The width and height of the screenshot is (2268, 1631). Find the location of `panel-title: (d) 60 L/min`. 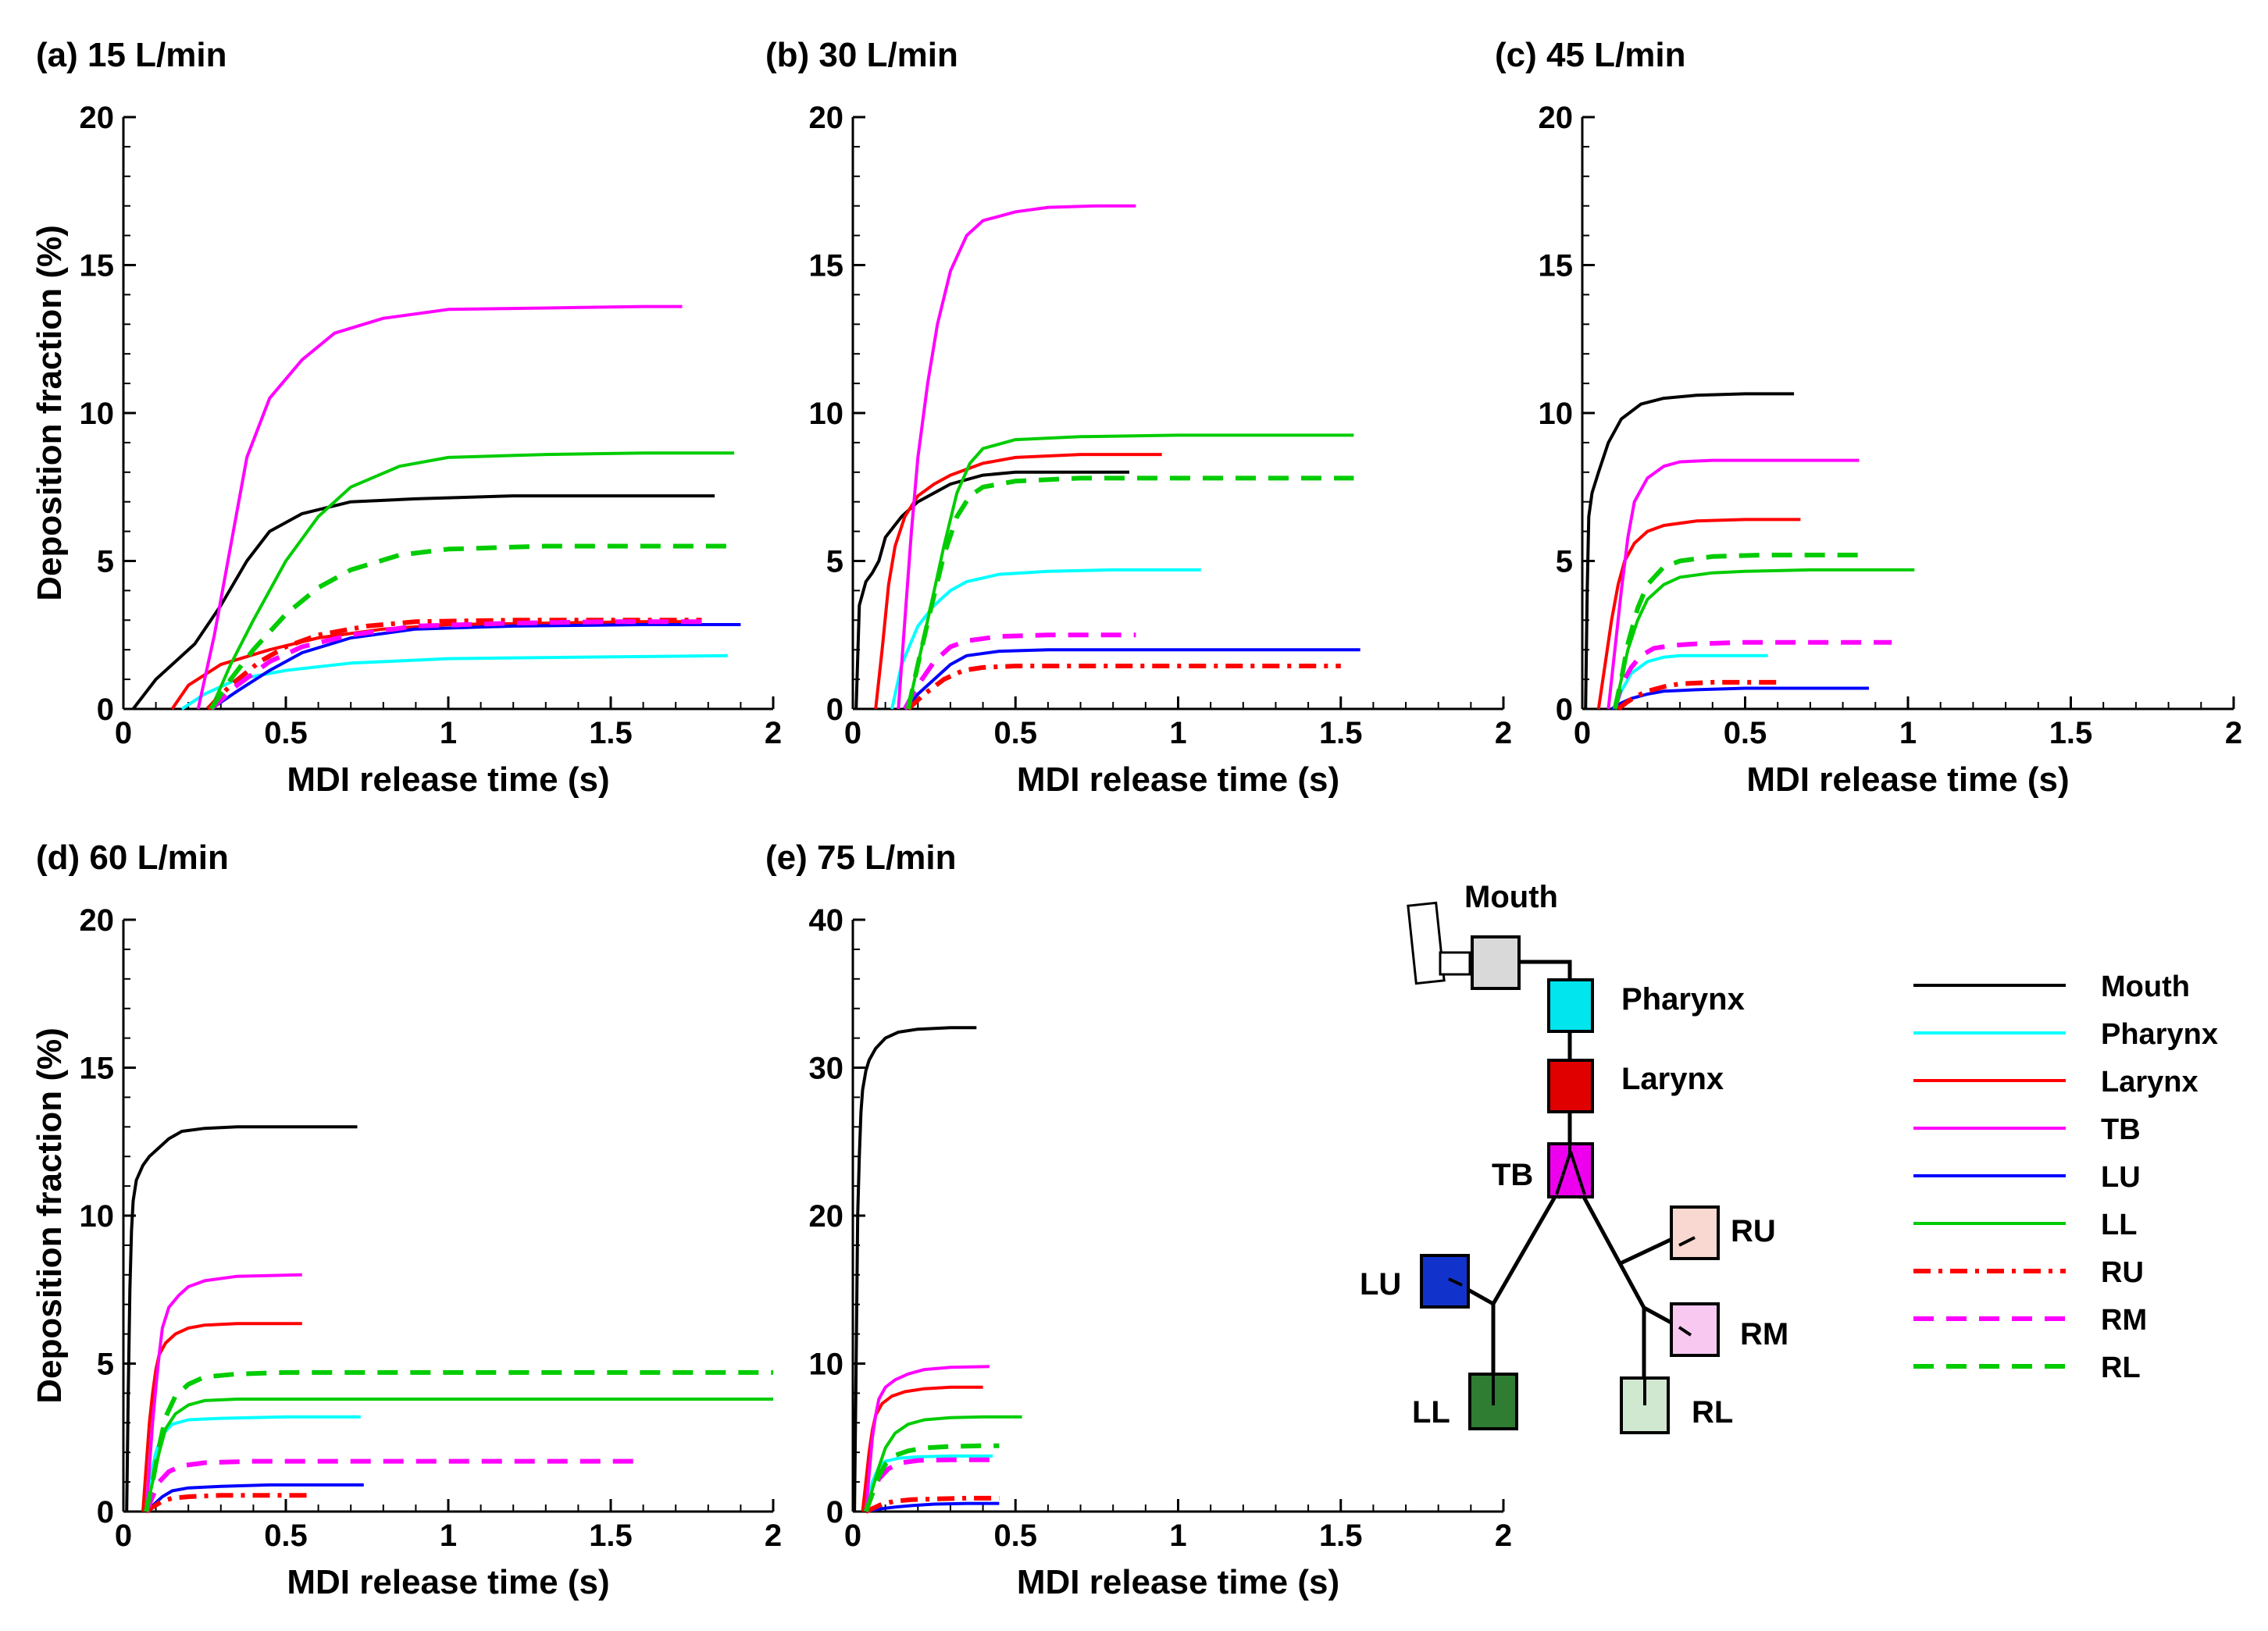

panel-title: (d) 60 L/min is located at coordinates (132, 858).